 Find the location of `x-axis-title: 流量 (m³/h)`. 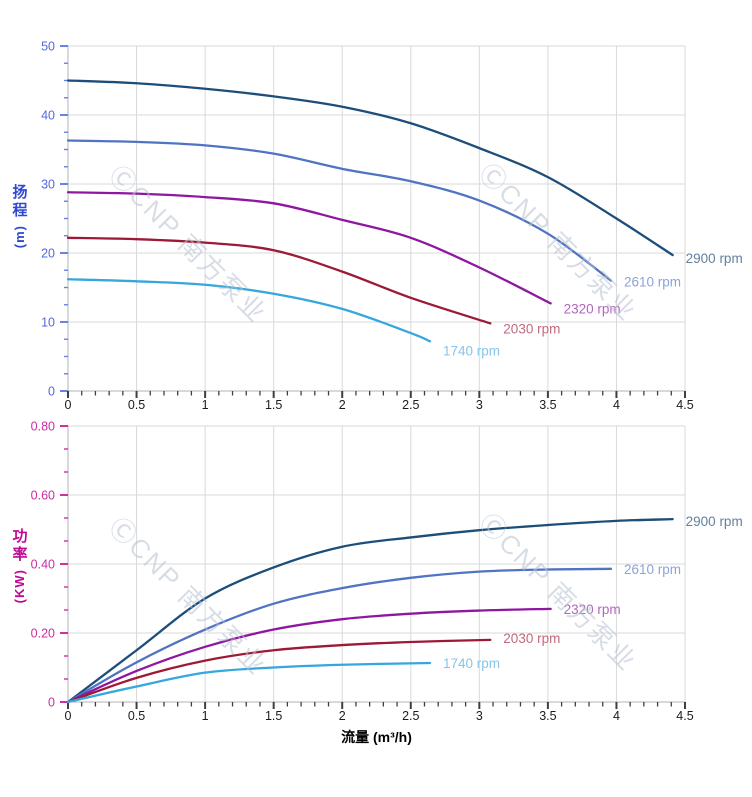

x-axis-title: 流量 (m³/h) is located at coordinates (376, 737).